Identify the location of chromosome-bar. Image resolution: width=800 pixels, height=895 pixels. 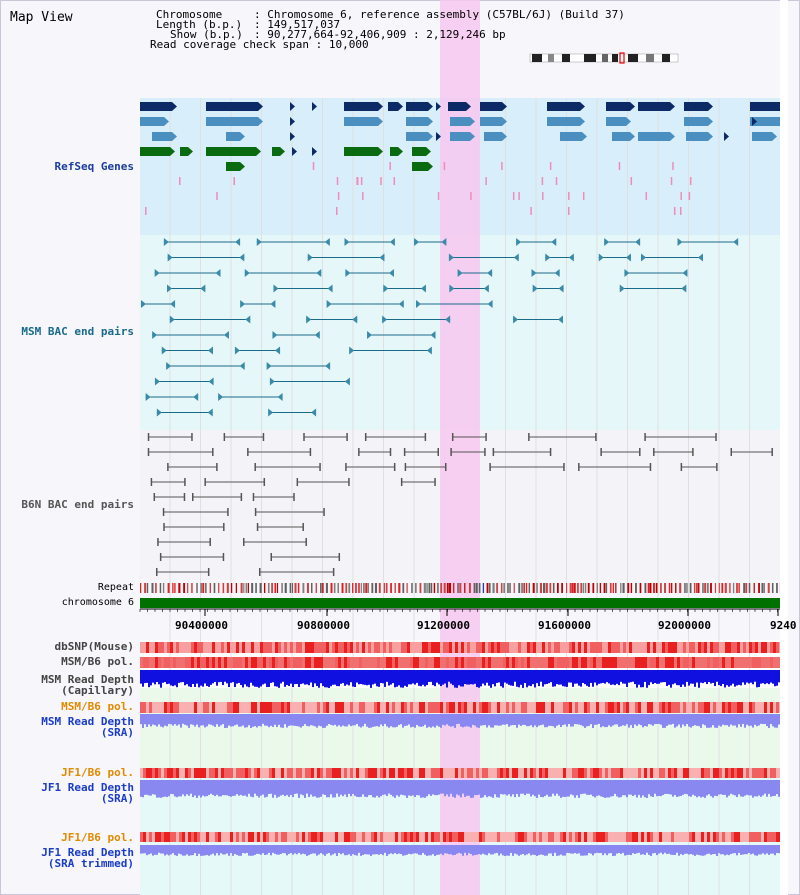
(460, 603).